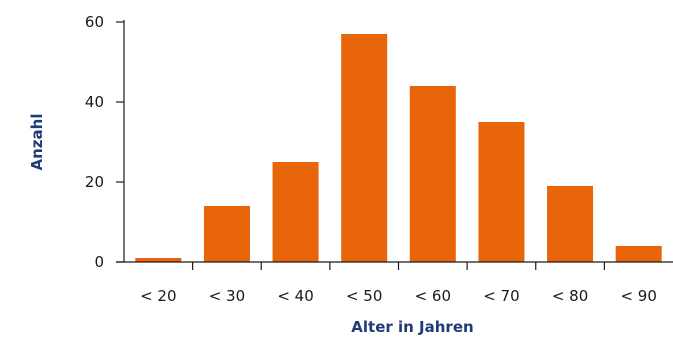  What do you see at coordinates (501, 296) in the screenshot?
I see `x-tick-label: < 70` at bounding box center [501, 296].